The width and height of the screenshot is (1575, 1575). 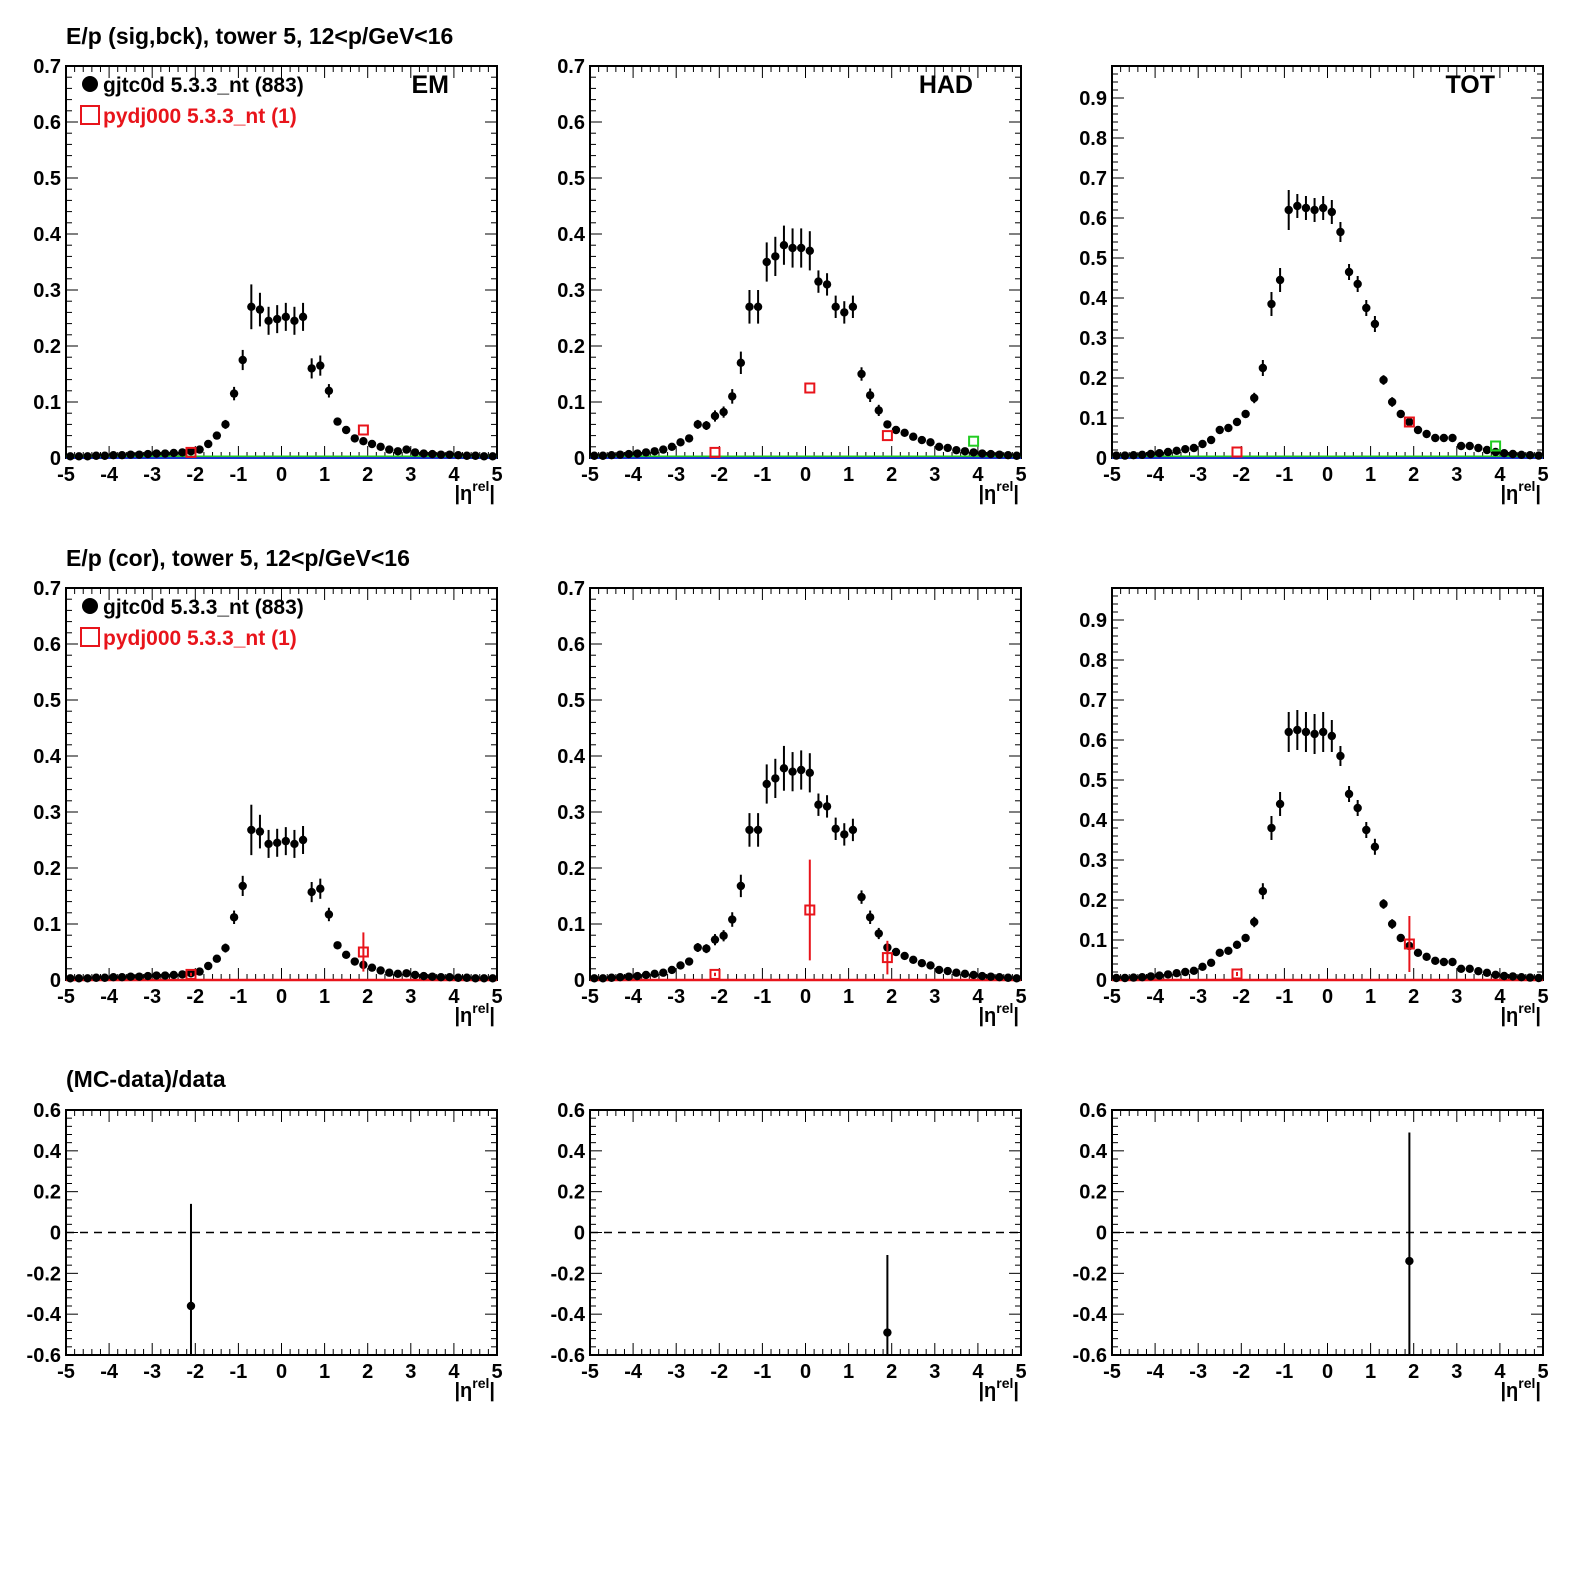 What do you see at coordinates (571, 179) in the screenshot?
I see `y-tick-label: 0.5` at bounding box center [571, 179].